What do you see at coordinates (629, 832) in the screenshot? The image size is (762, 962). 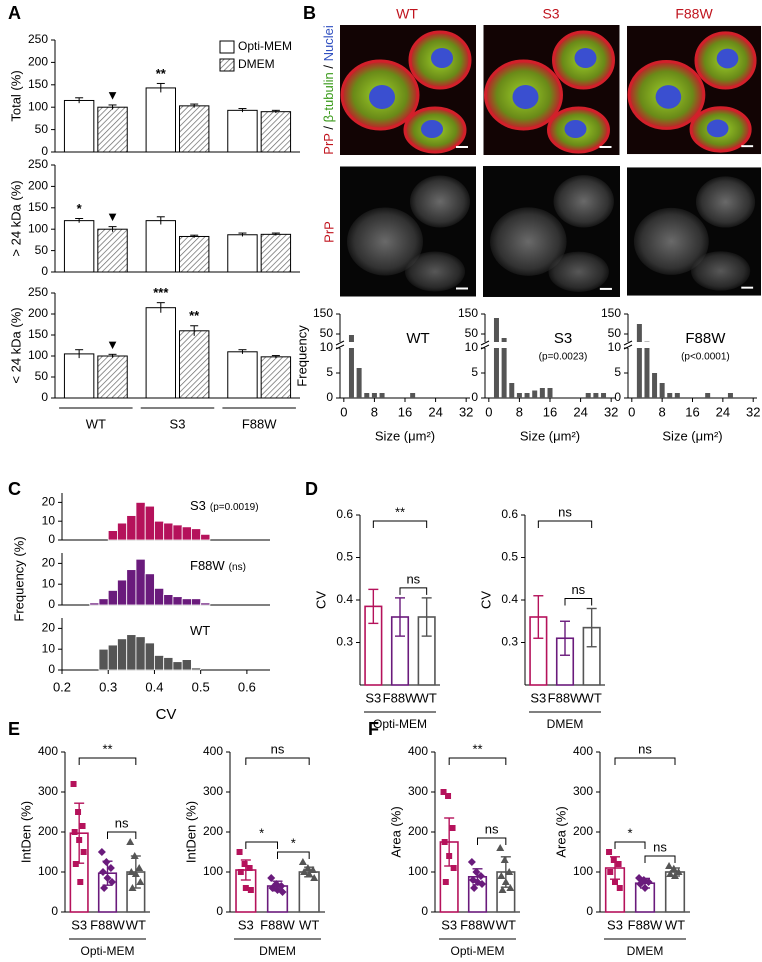 I see `significance: *` at bounding box center [629, 832].